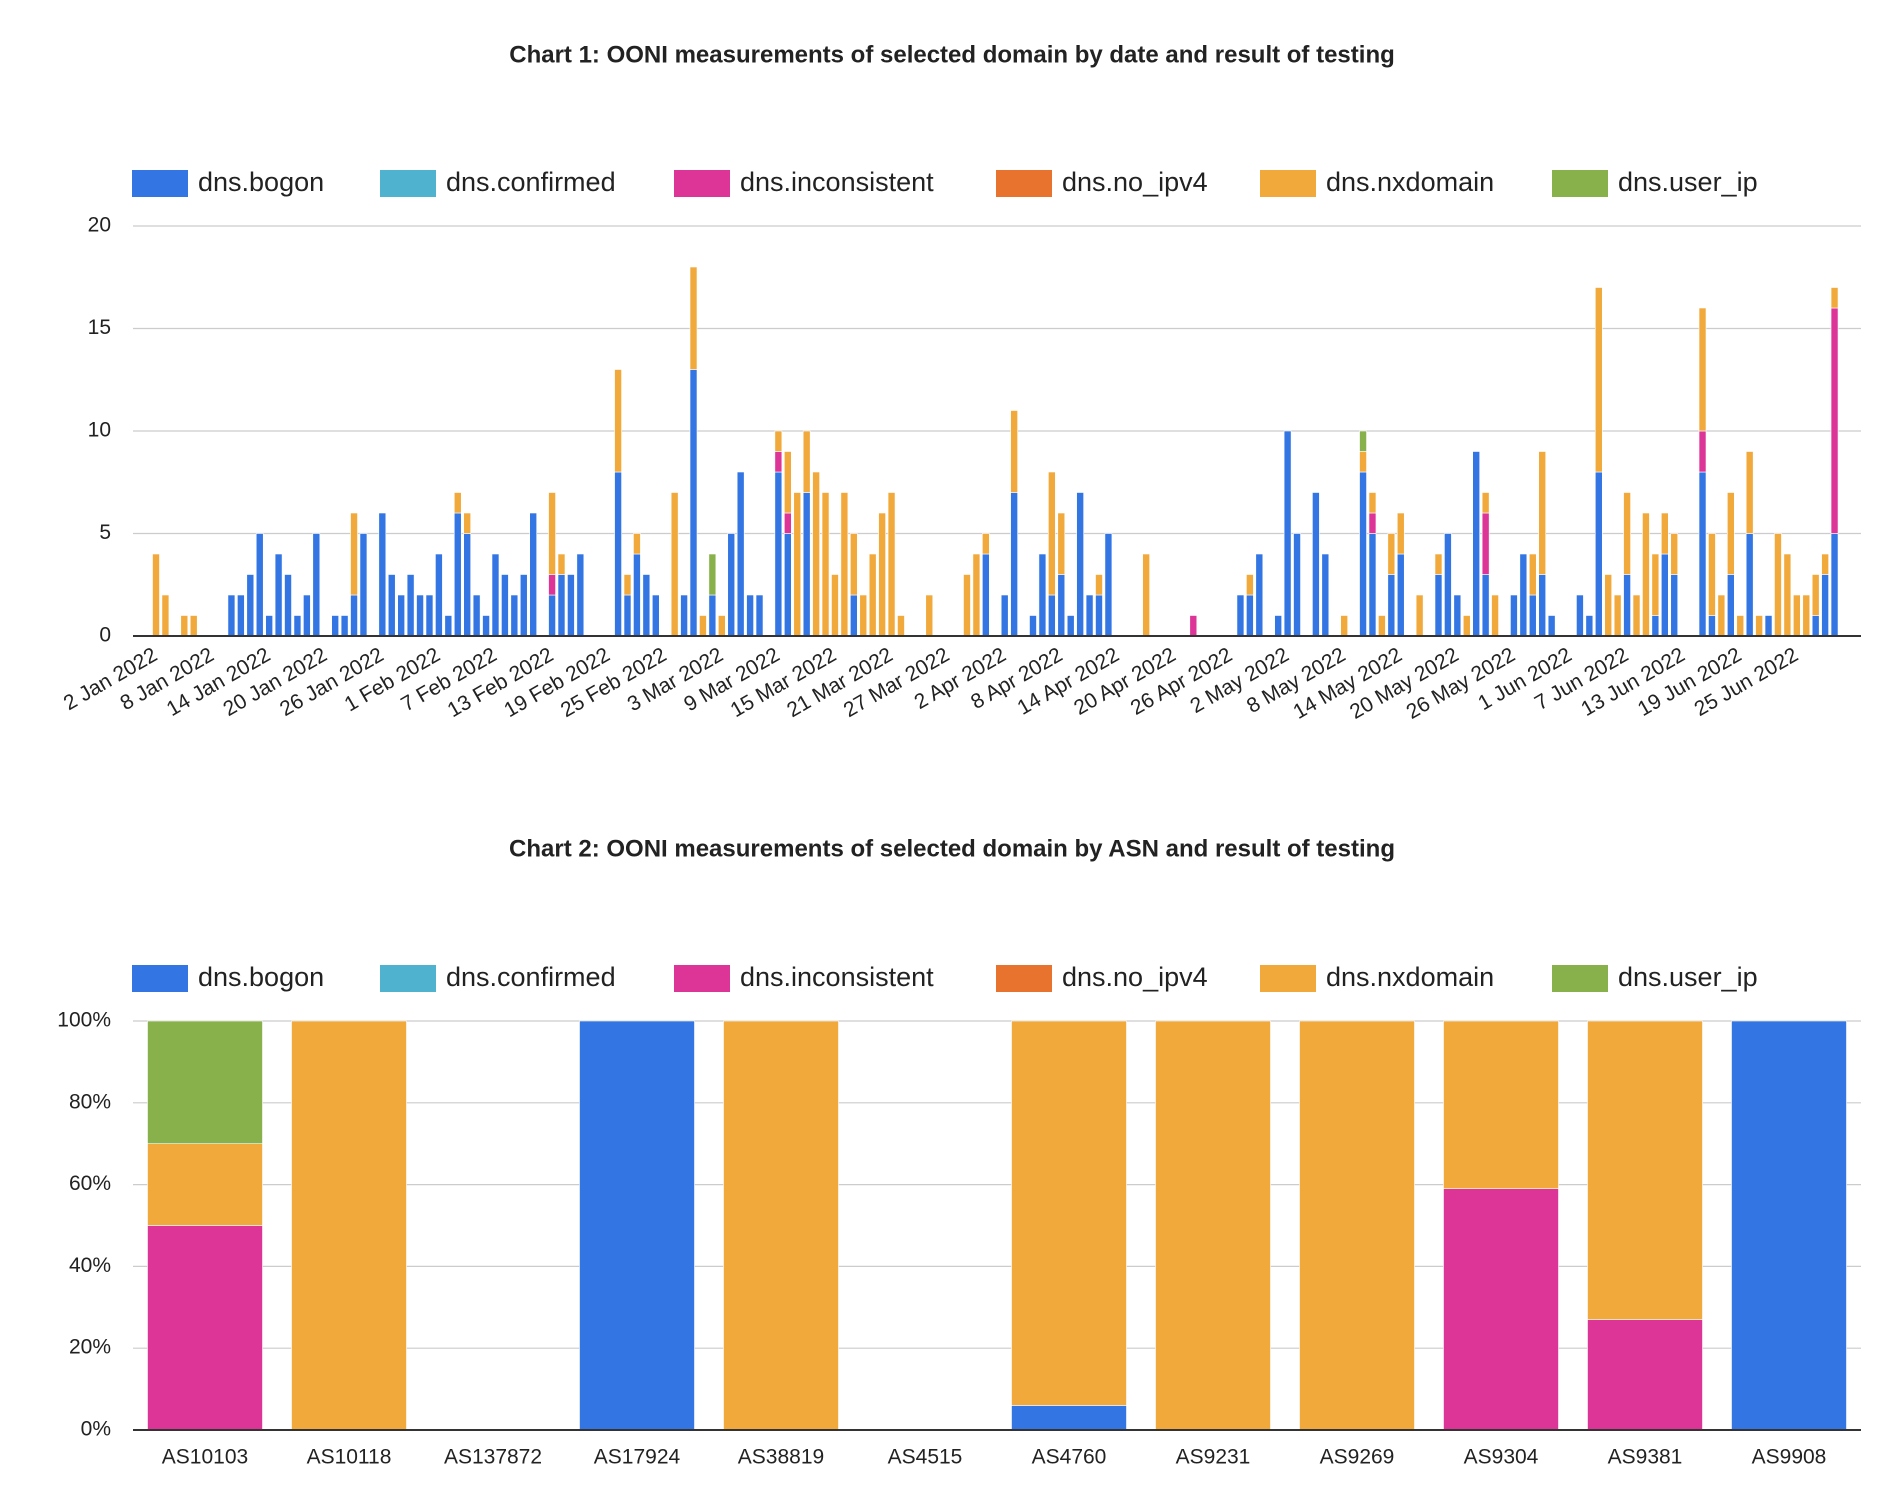 This screenshot has width=1904, height=1492. I want to click on legend-label: dns.inconsistent, so click(837, 182).